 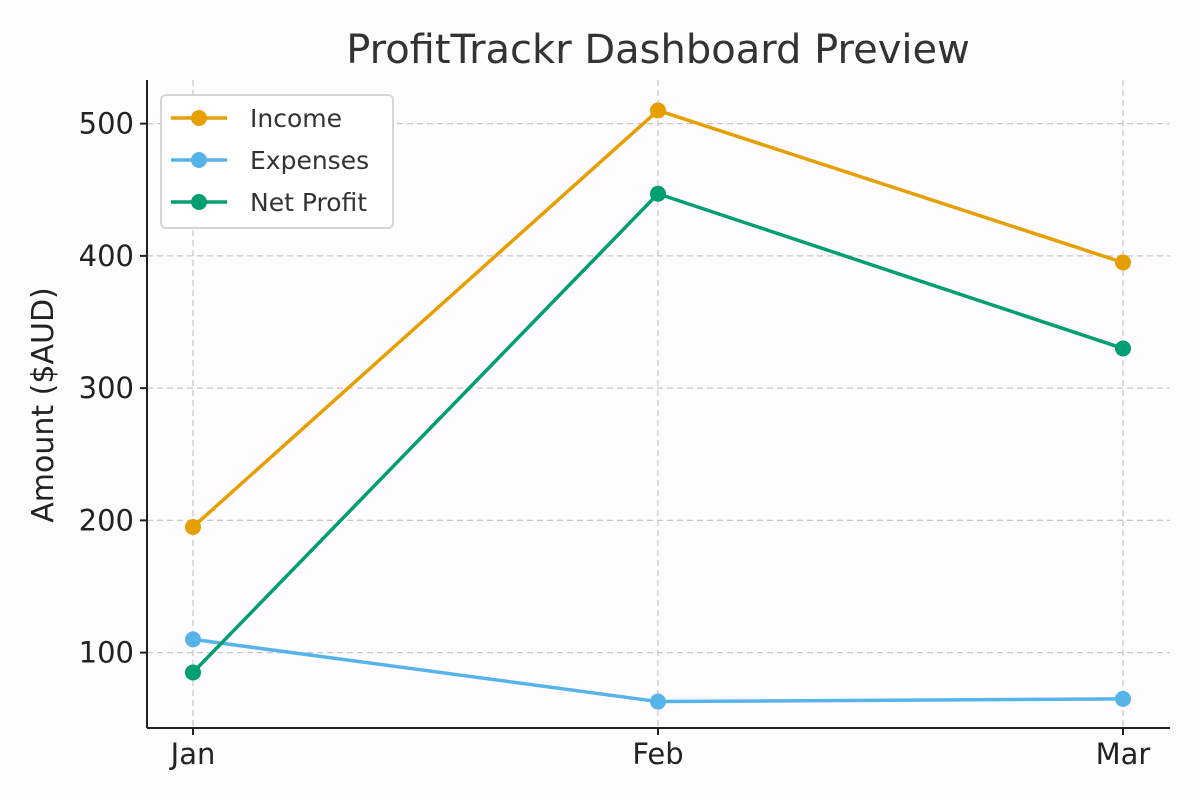 I want to click on chart-title: ProfitTrackr Dashboard Preview, so click(x=658, y=50).